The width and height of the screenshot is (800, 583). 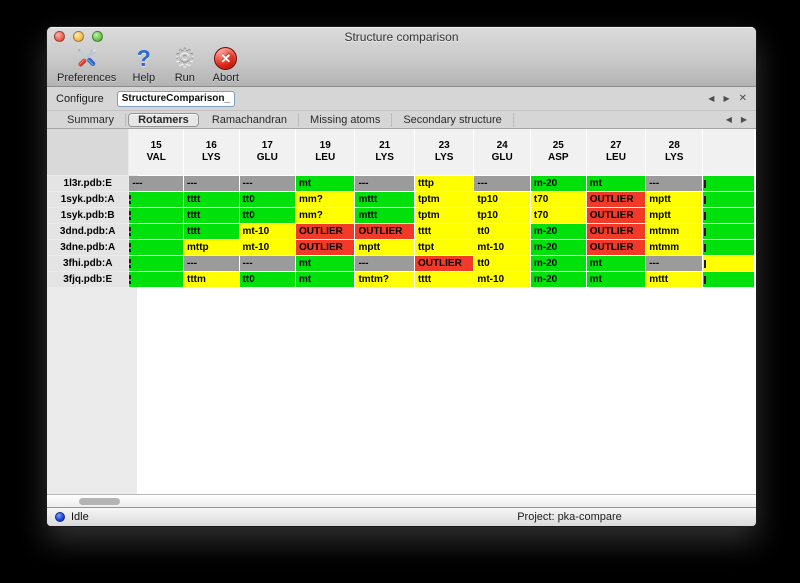 I want to click on help-button: ? Help, so click(x=143, y=65).